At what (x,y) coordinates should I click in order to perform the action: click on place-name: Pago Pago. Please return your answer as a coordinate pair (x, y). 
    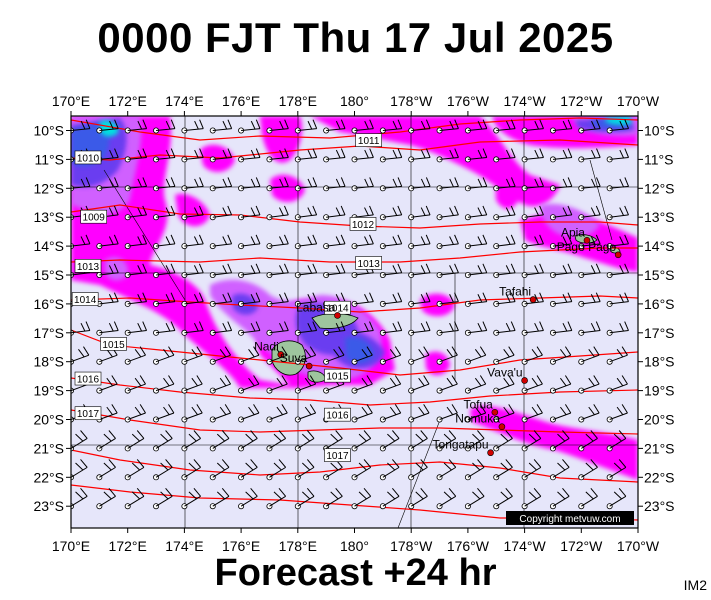
    Looking at the image, I should click on (587, 247).